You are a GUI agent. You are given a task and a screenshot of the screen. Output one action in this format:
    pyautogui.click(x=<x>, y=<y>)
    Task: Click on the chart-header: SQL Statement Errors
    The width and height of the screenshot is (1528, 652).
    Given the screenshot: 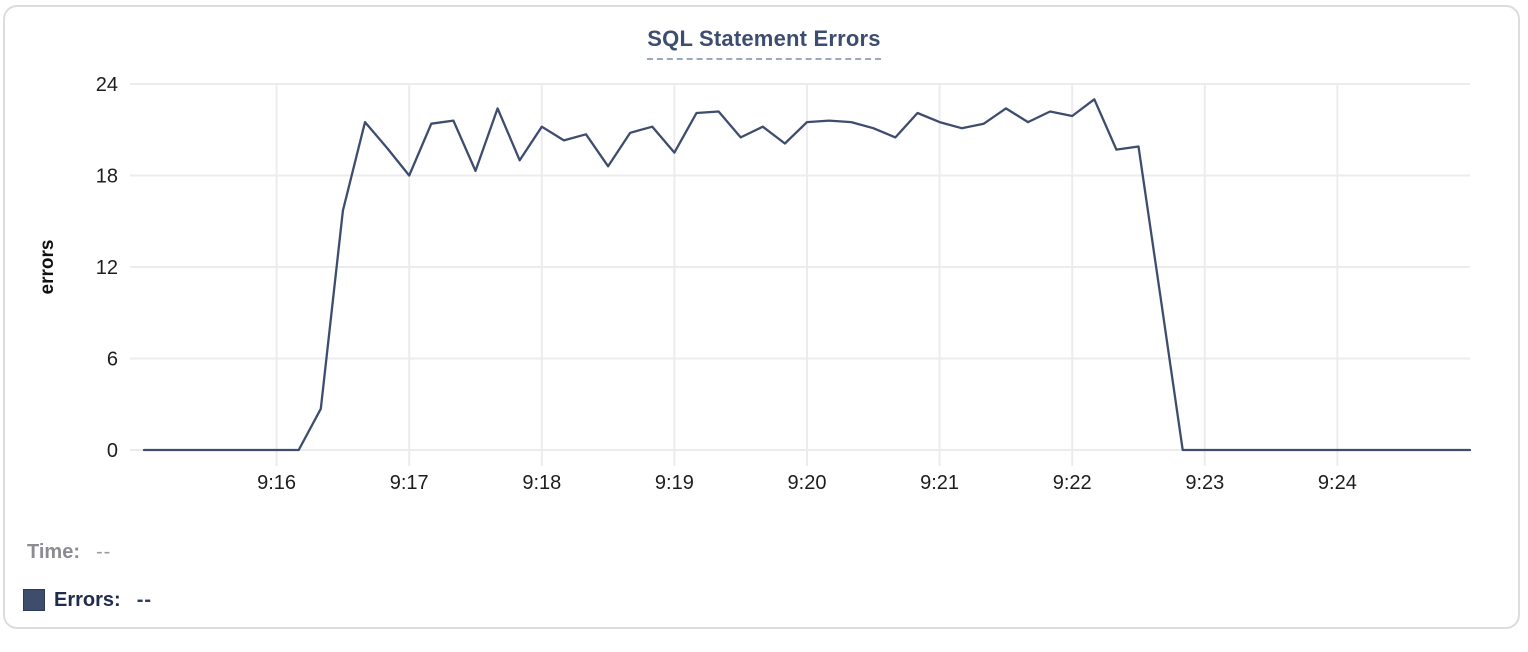 What is the action you would take?
    pyautogui.click(x=764, y=43)
    